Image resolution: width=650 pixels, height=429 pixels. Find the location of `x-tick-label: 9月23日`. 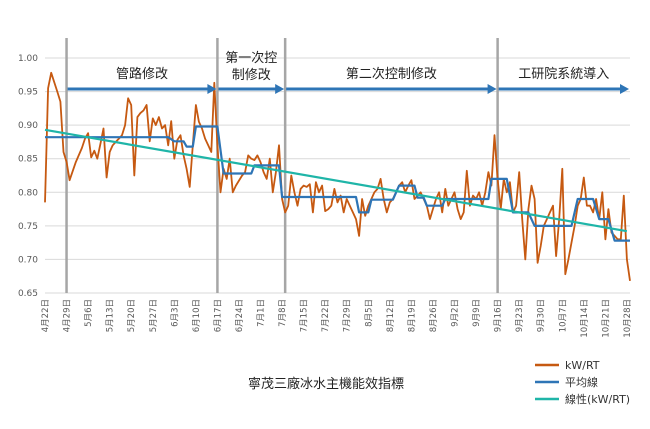

x-tick-label: 9月23日 is located at coordinates (520, 315).